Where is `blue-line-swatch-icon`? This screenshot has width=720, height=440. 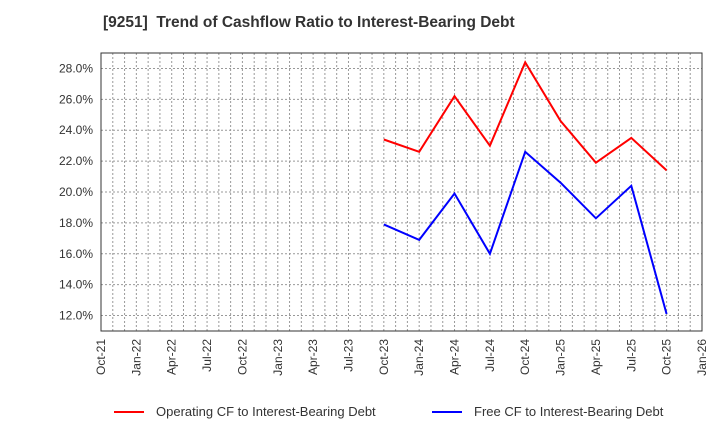 blue-line-swatch-icon is located at coordinates (447, 411).